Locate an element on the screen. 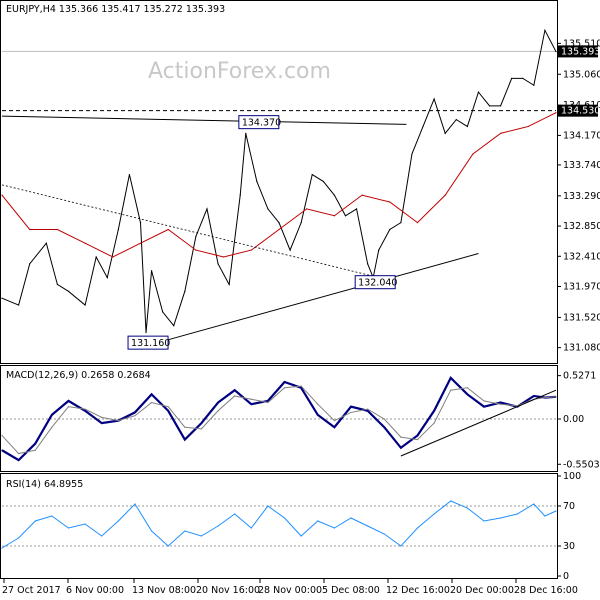 Image resolution: width=600 pixels, height=600 pixels. y-tick-label: 30 is located at coordinates (569, 546).